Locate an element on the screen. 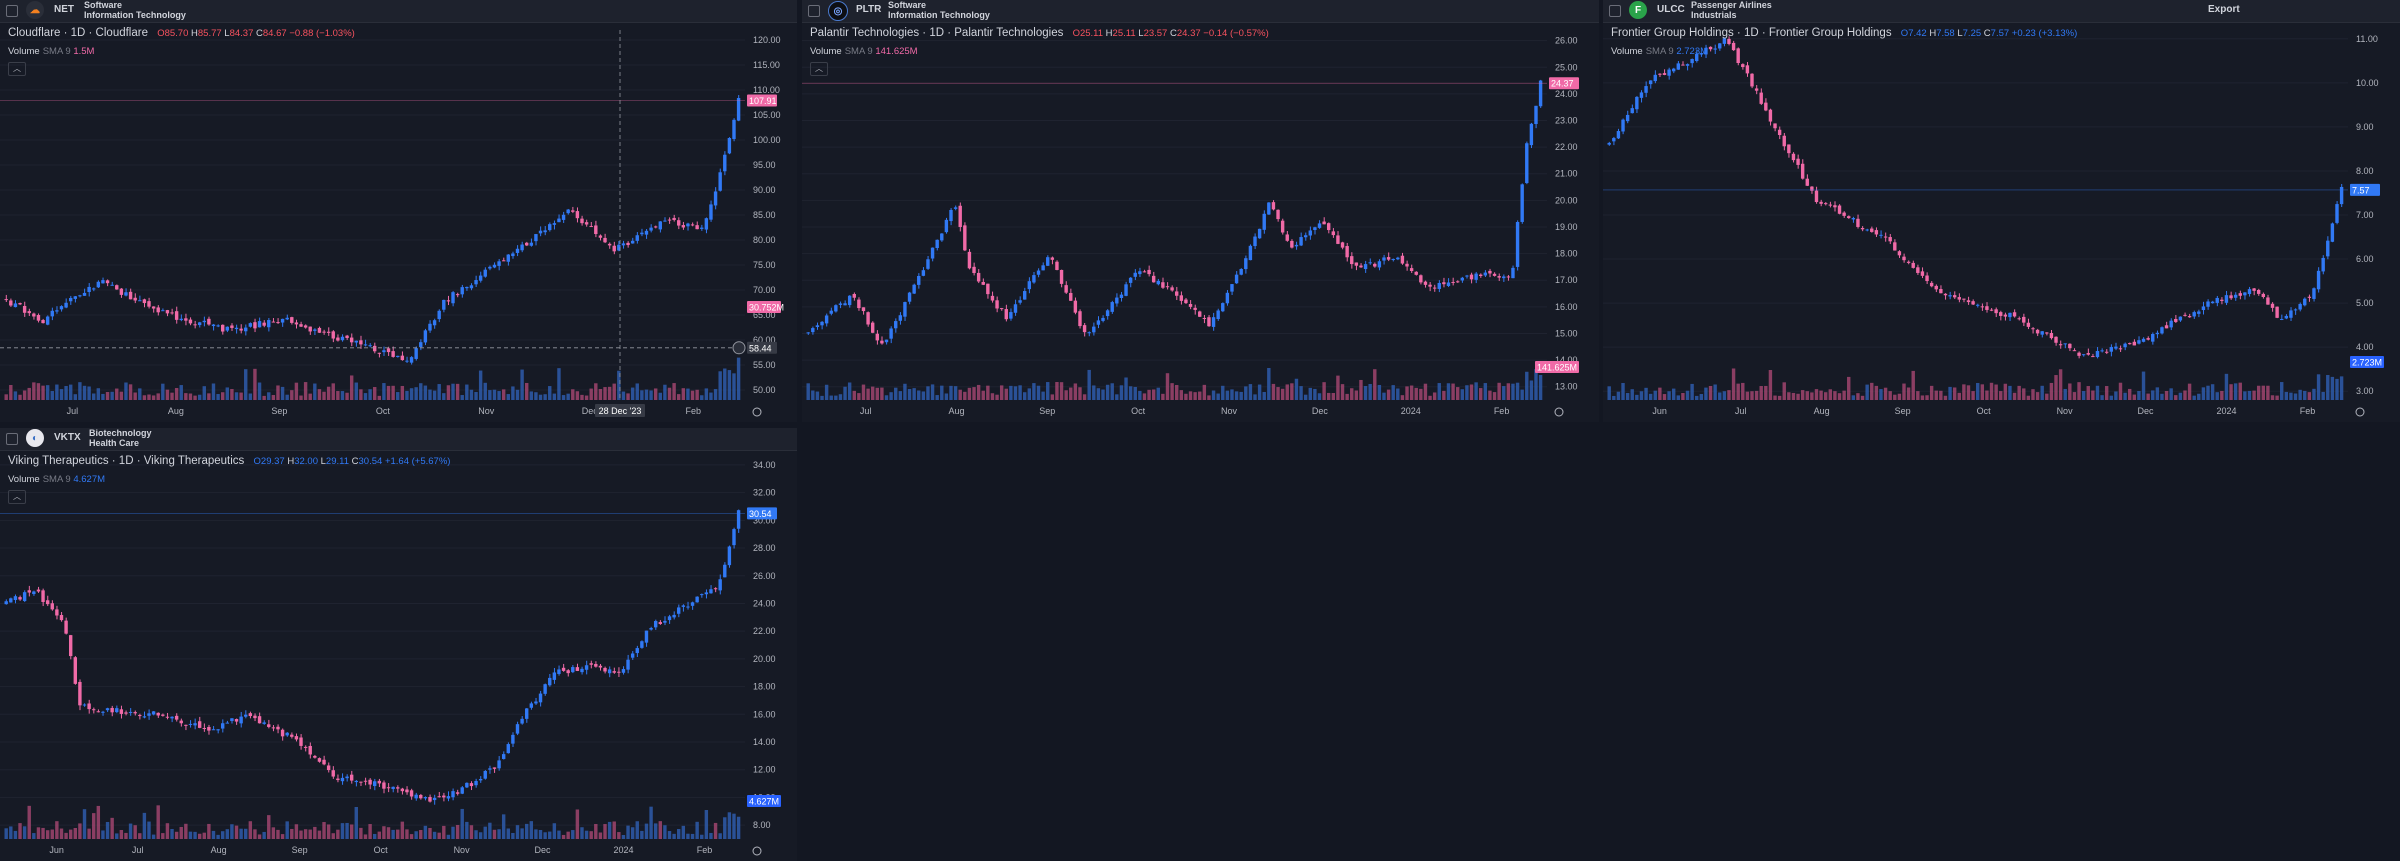 The image size is (2400, 861). ticker-symbol: PLTR is located at coordinates (869, 9).